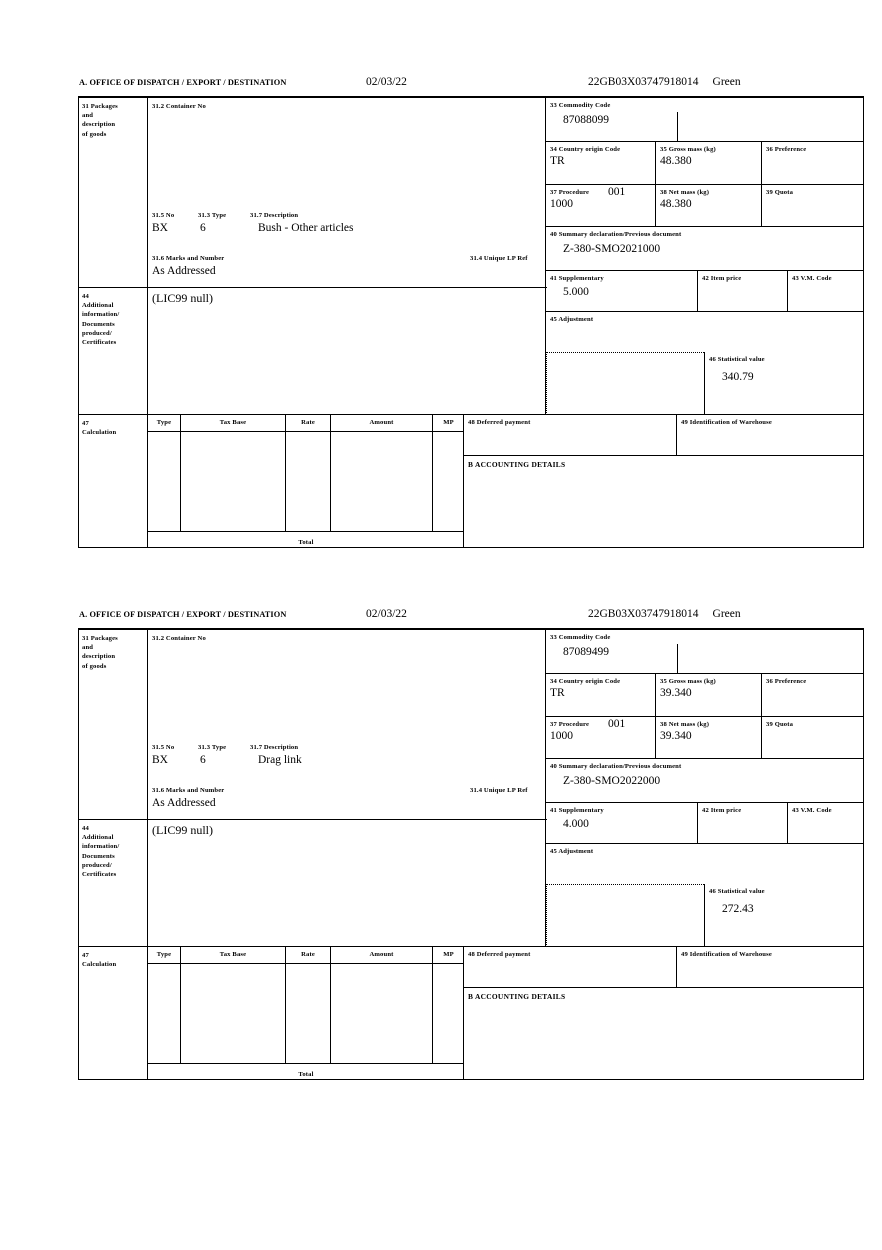 The width and height of the screenshot is (882, 1250). What do you see at coordinates (743, 291) in the screenshot?
I see `box42-item-price: 42 Item price` at bounding box center [743, 291].